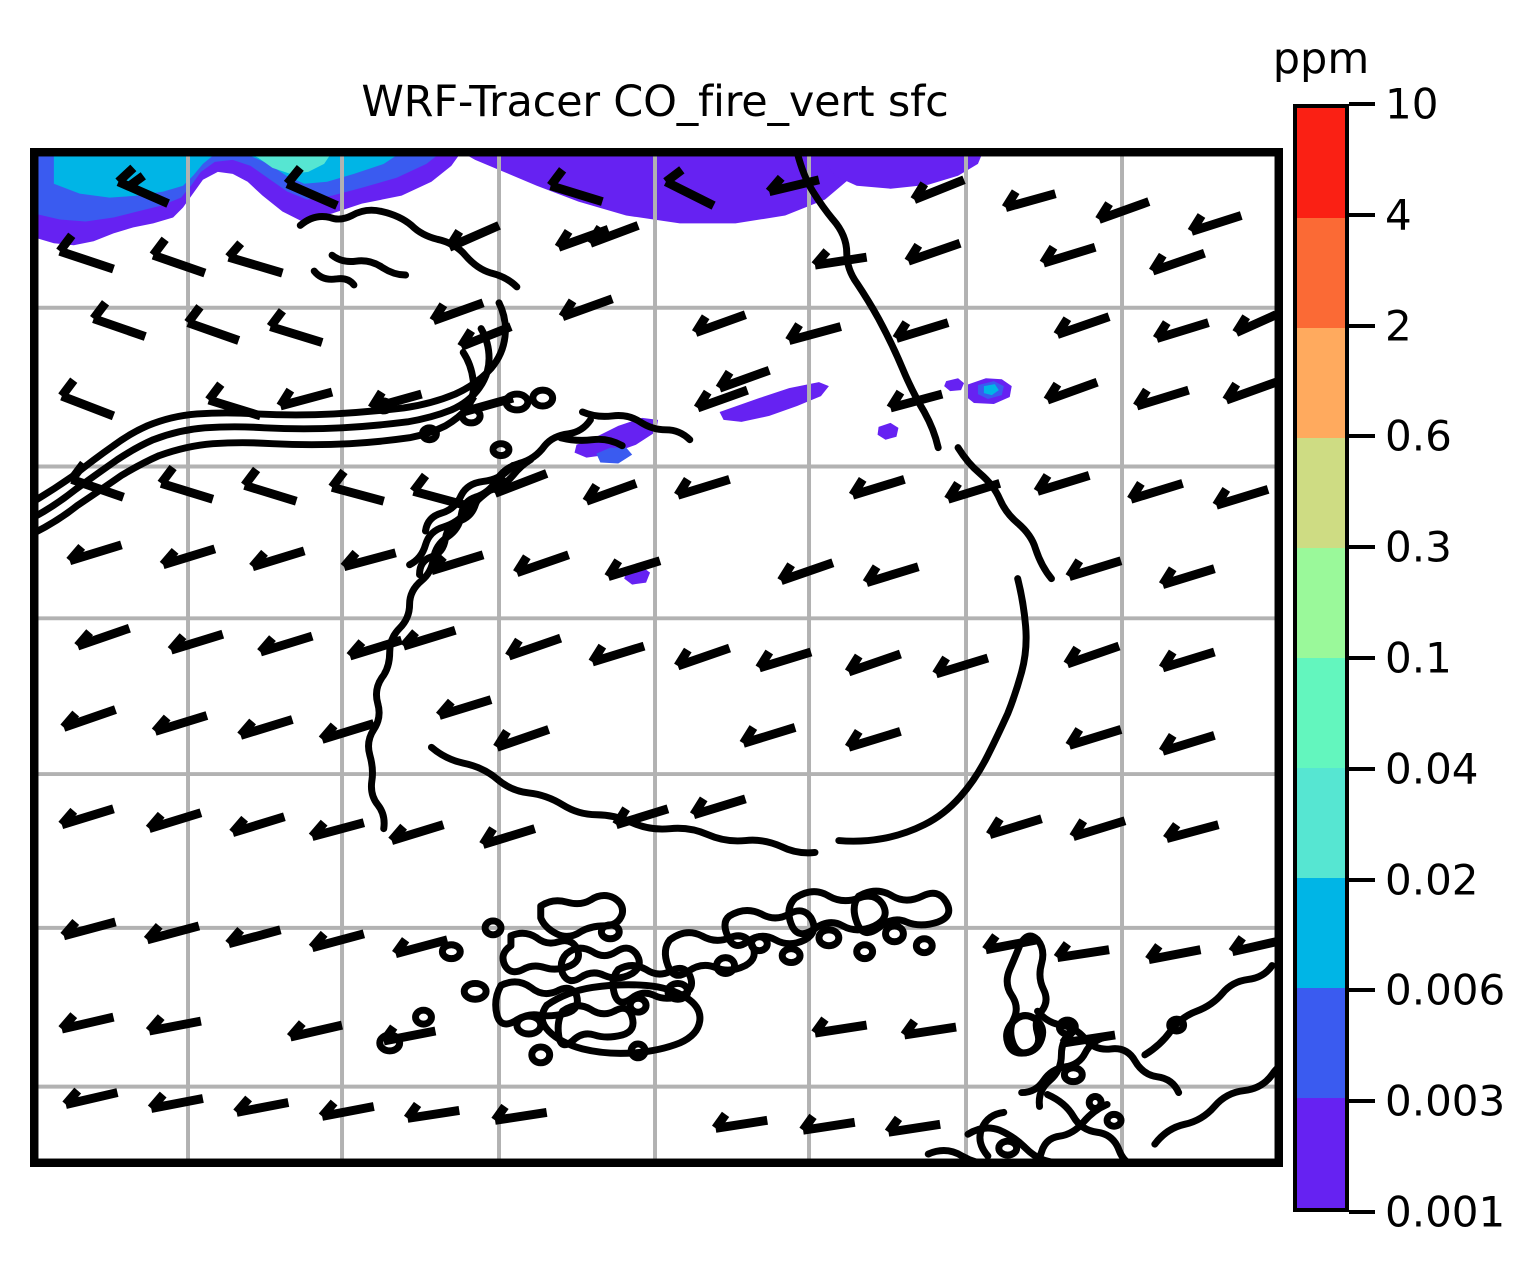 The image size is (1528, 1267). Describe the element at coordinates (369, 265) in the screenshot. I see `coastline-nw2` at that location.